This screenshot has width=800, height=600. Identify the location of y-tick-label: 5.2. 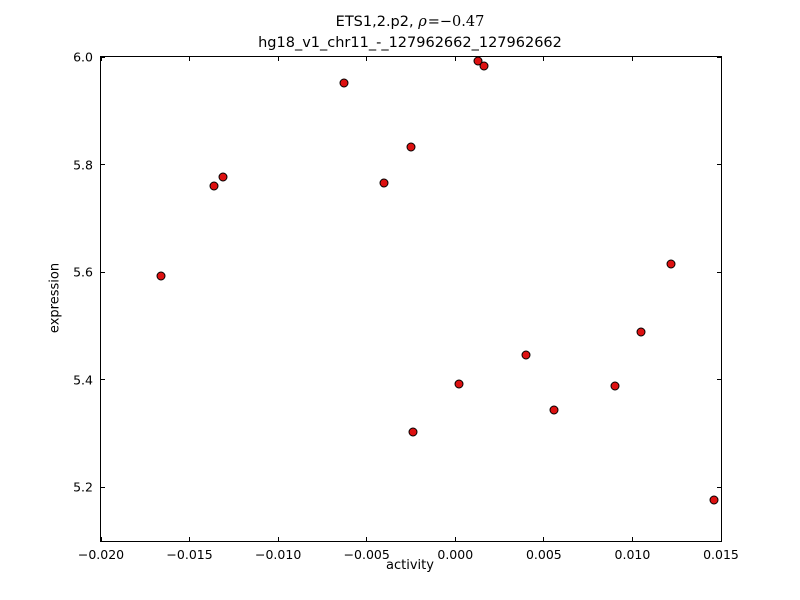
(83, 487).